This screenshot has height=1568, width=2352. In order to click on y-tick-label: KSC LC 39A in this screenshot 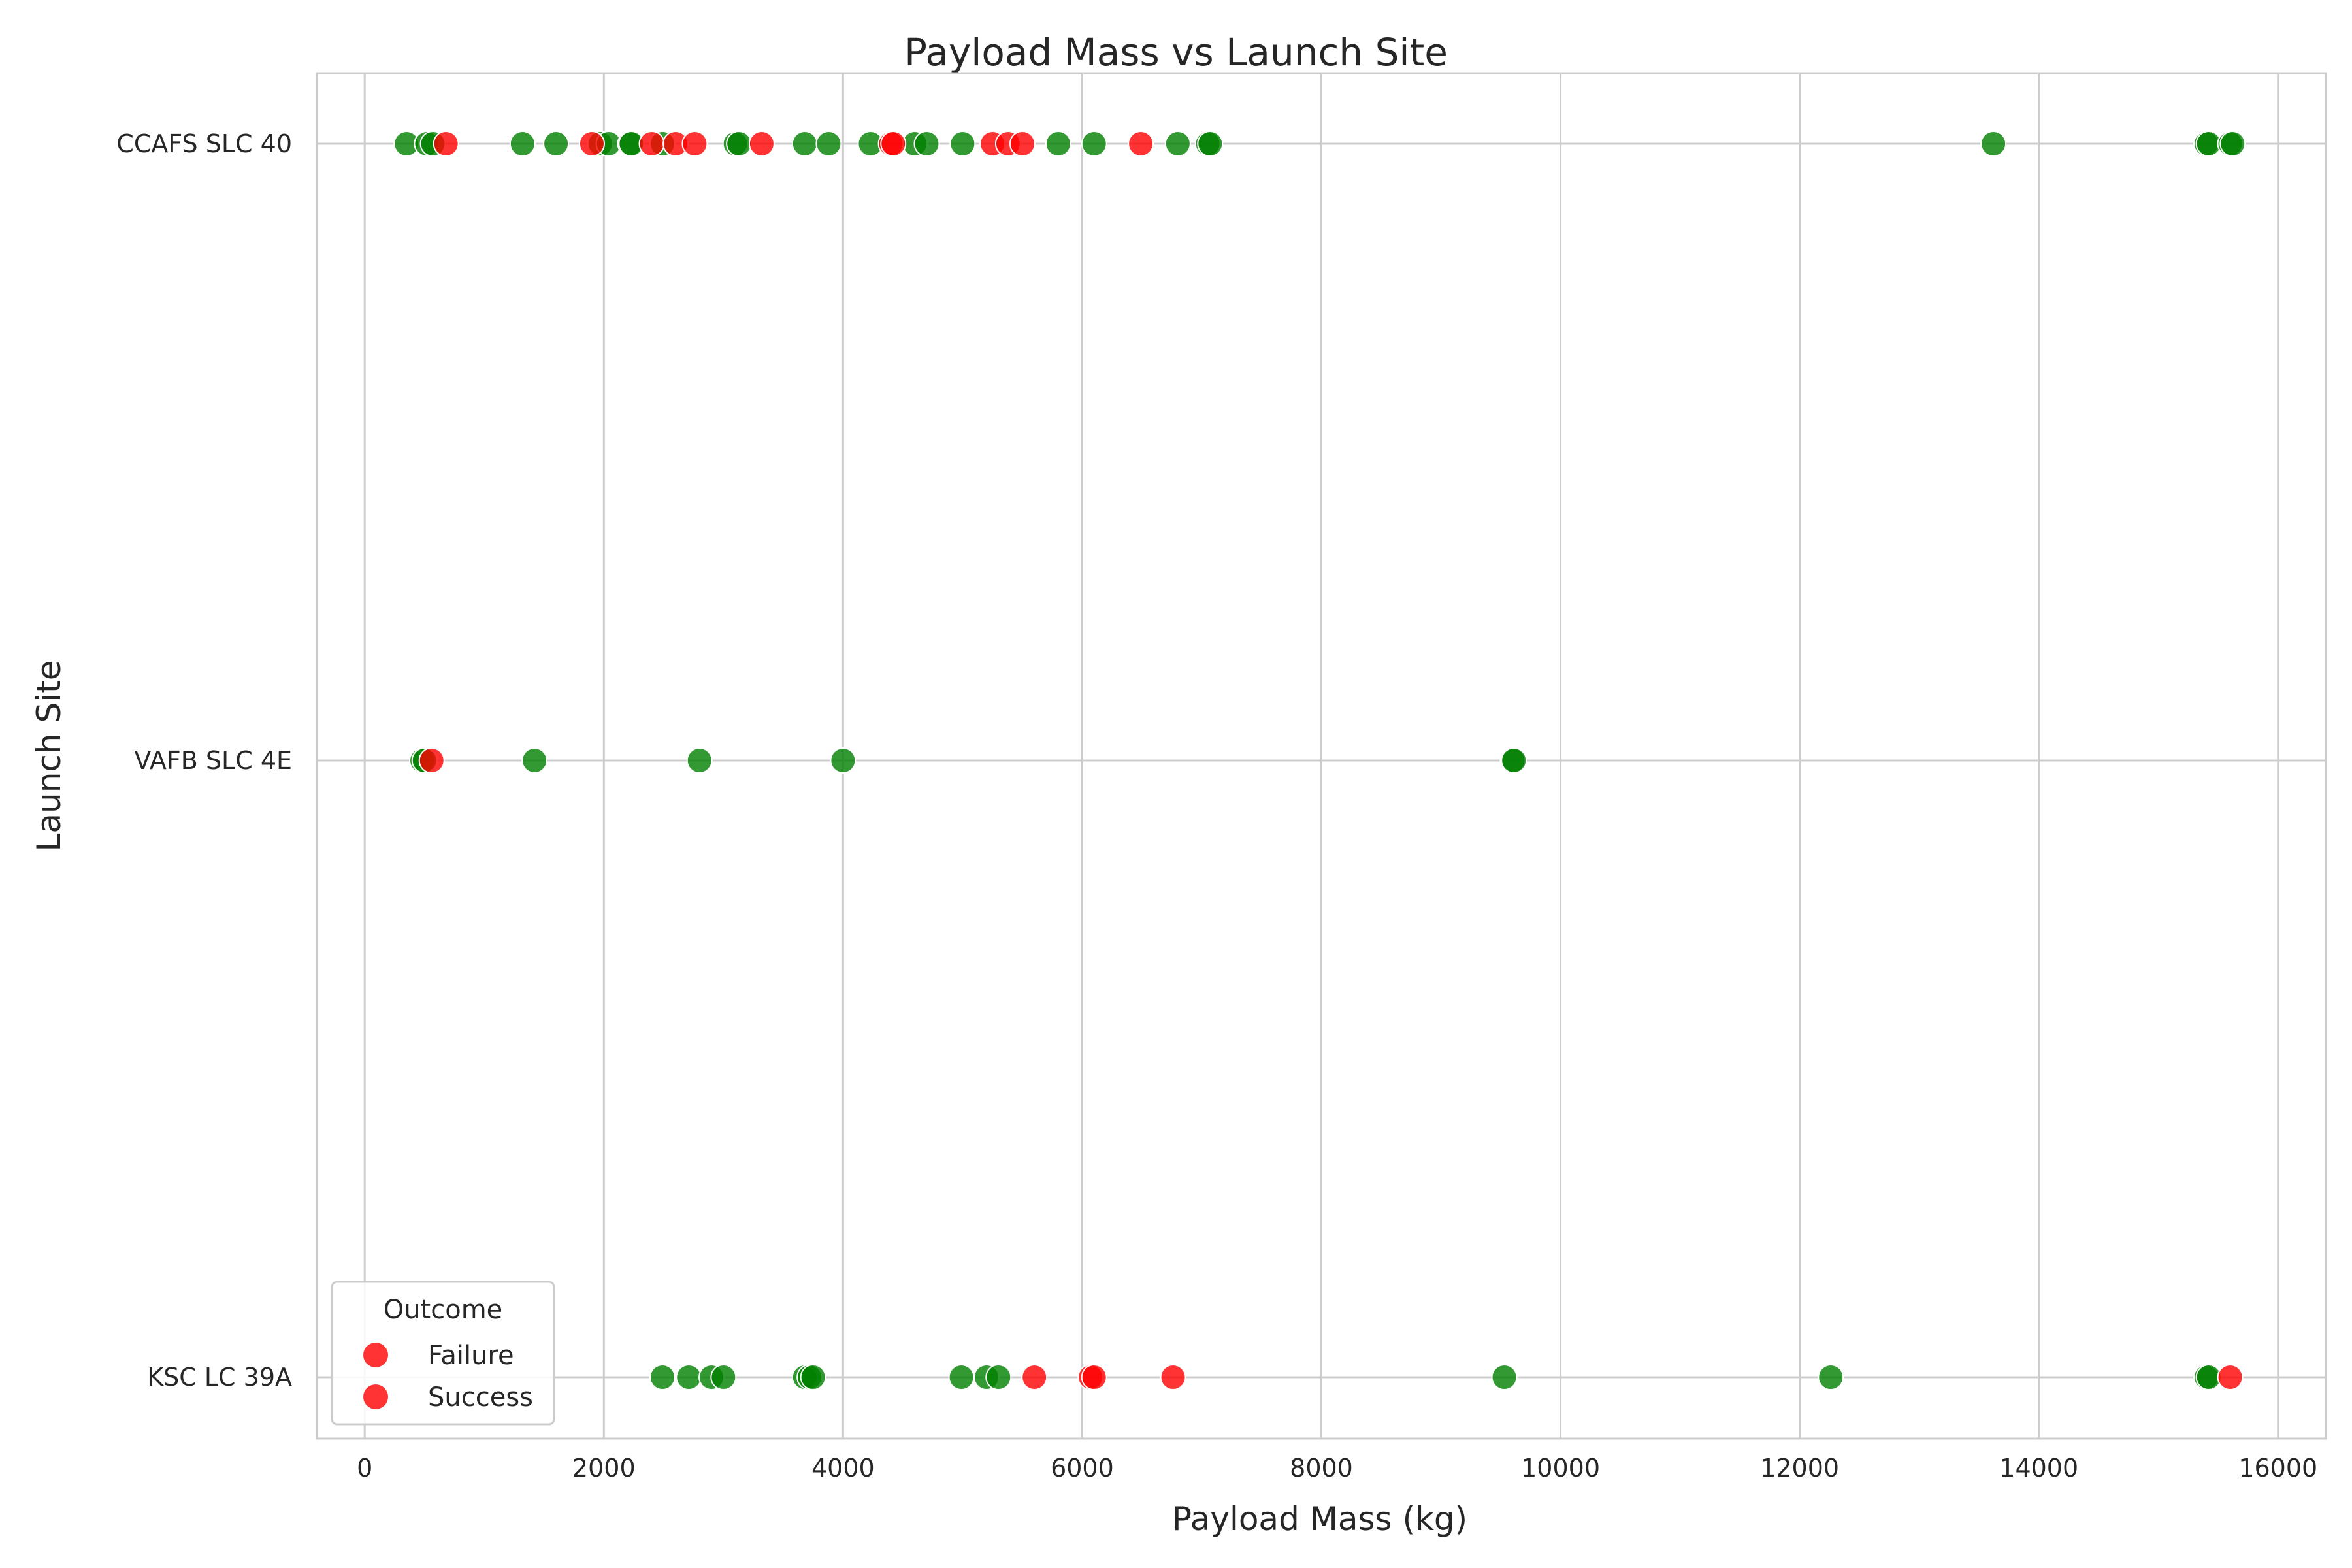, I will do `click(219, 1377)`.